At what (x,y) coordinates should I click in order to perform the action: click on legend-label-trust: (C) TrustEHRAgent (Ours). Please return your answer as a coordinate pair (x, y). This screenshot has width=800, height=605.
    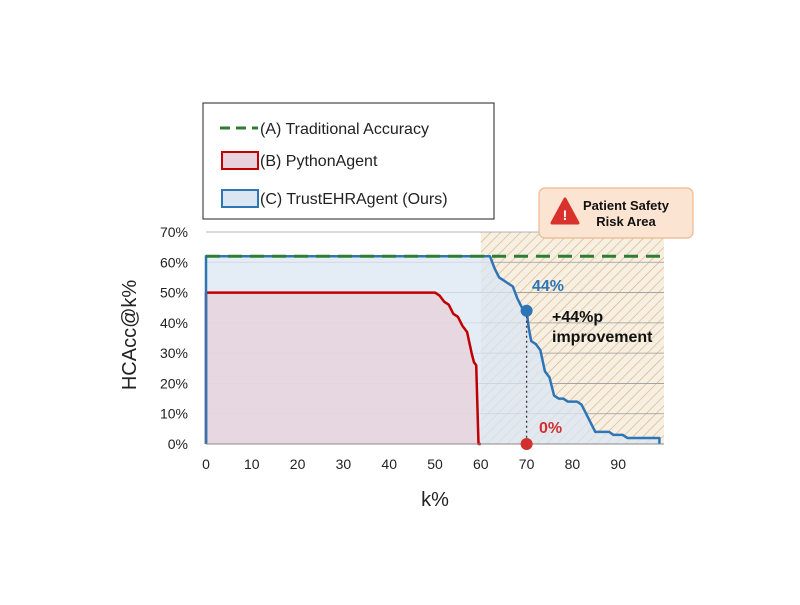
    Looking at the image, I should click on (354, 199).